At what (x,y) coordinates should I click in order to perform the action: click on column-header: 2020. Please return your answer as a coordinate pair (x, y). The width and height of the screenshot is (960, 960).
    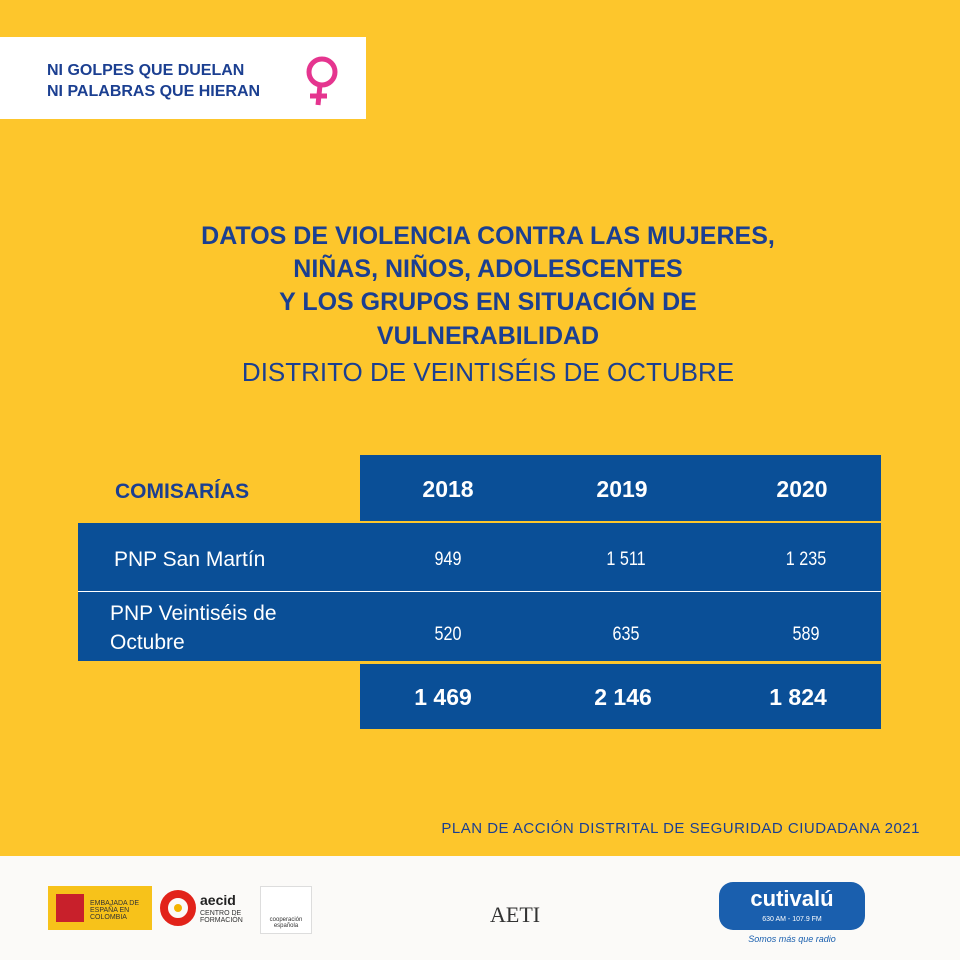
    Looking at the image, I should click on (802, 489).